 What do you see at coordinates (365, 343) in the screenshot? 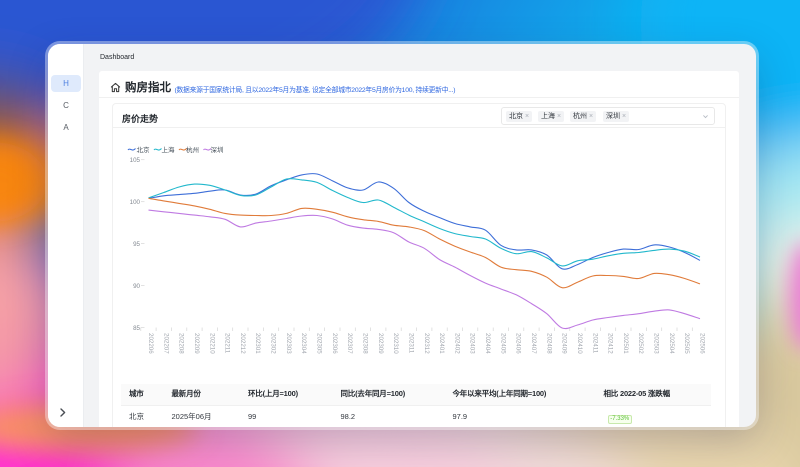
I see `svg-text: 202308` at bounding box center [365, 343].